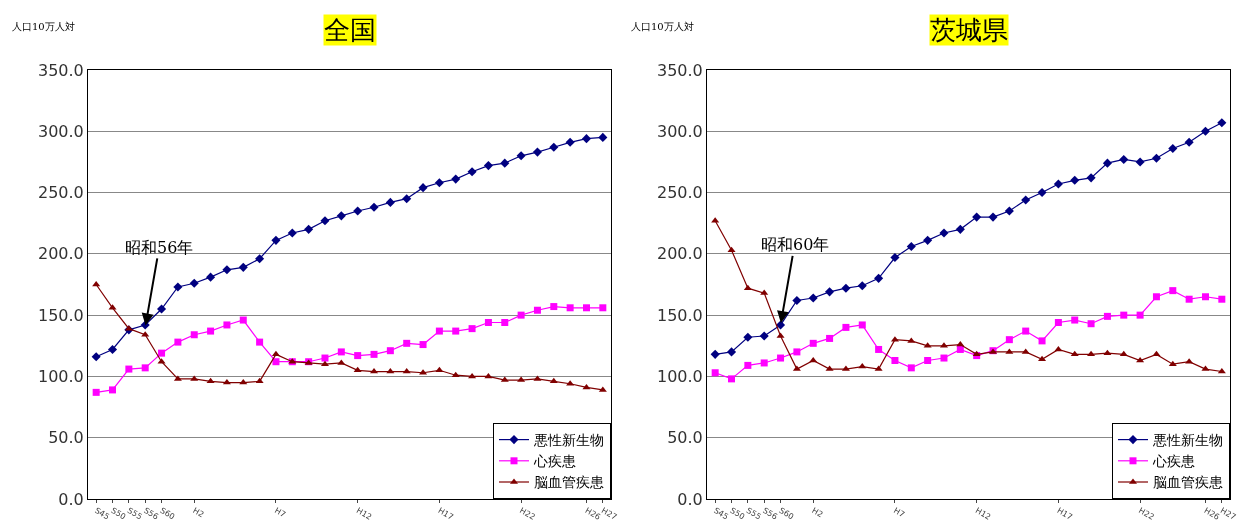 Image resolution: width=1238 pixels, height=523 pixels. Describe the element at coordinates (350, 30) in the screenshot. I see `chart-title: 全国` at that location.